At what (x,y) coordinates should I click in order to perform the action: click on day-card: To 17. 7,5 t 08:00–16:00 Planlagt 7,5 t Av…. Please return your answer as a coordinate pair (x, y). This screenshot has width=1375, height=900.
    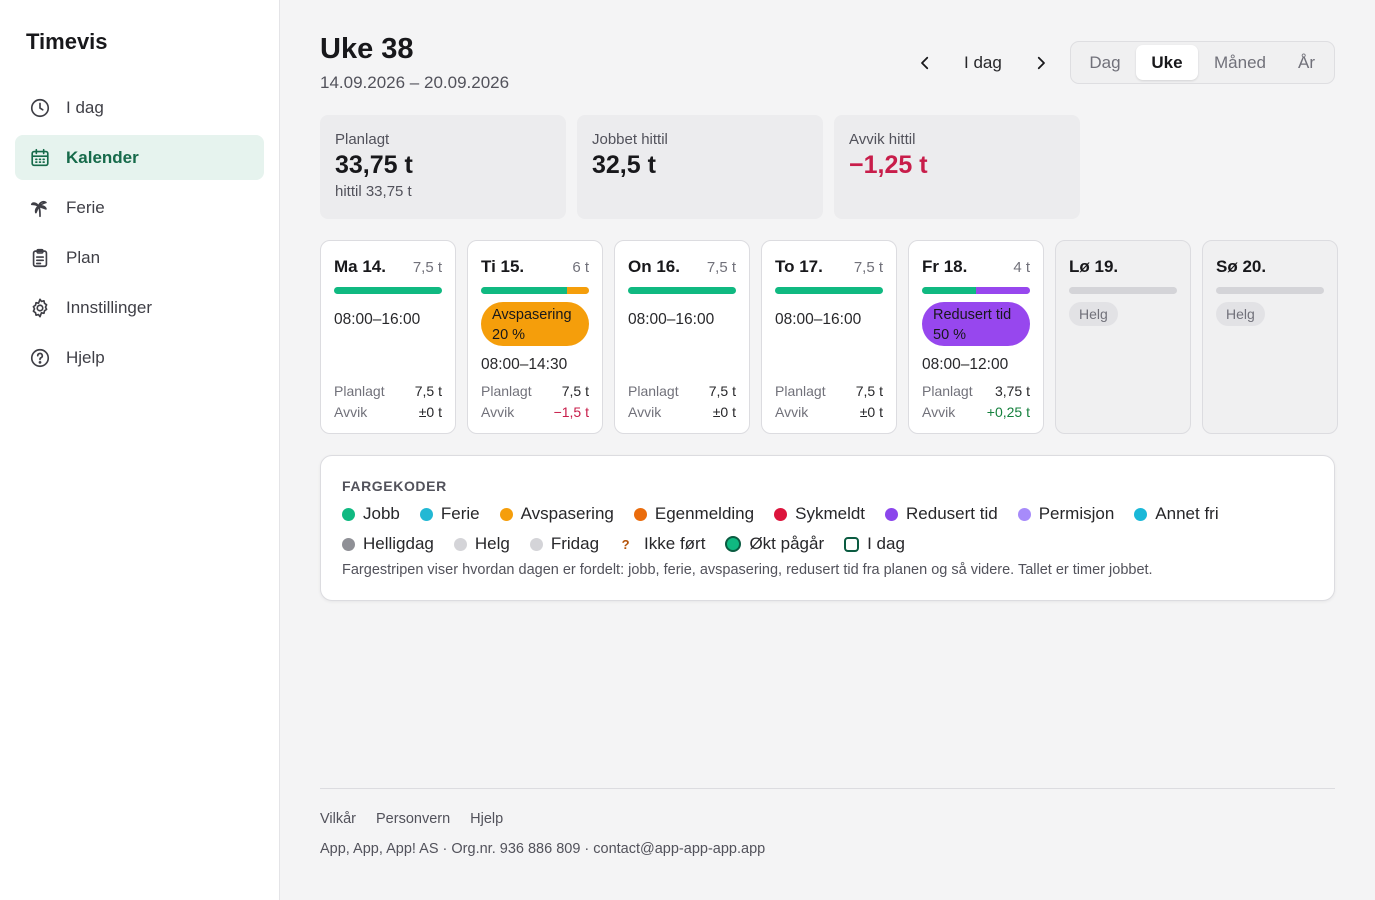
    Looking at the image, I should click on (829, 337).